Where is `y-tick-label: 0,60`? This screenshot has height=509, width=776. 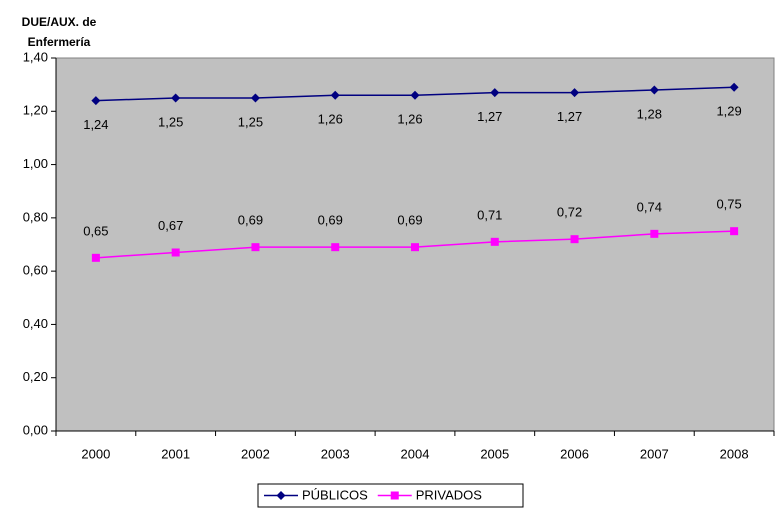 y-tick-label: 0,60 is located at coordinates (35, 270).